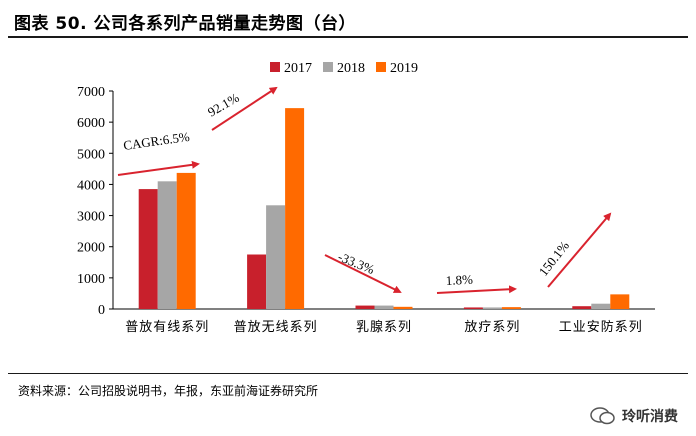 The height and width of the screenshot is (436, 696). What do you see at coordinates (91, 92) in the screenshot?
I see `y-tick-label: 7000` at bounding box center [91, 92].